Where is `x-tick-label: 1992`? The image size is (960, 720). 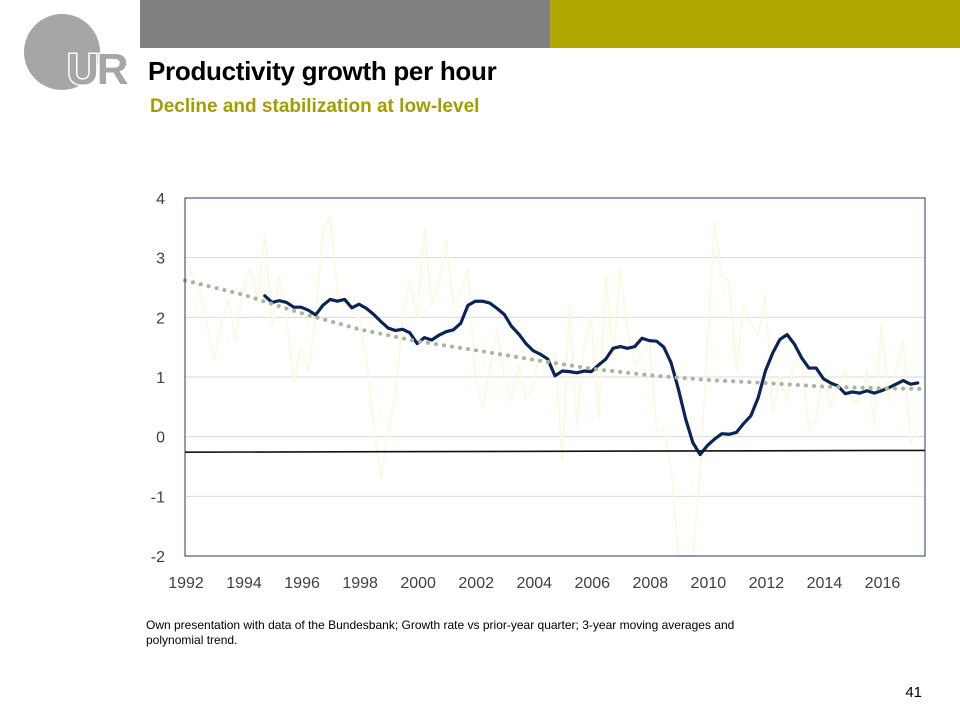
x-tick-label: 1992 is located at coordinates (186, 583).